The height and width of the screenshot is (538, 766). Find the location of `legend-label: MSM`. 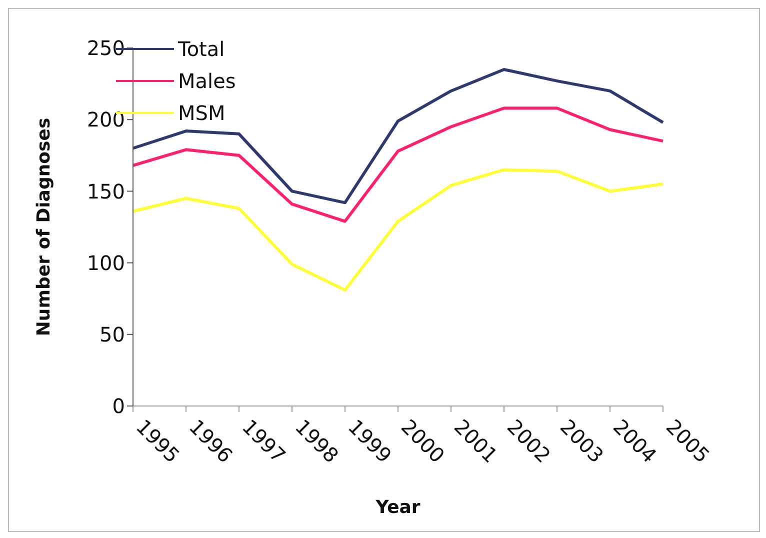

legend-label: MSM is located at coordinates (202, 113).